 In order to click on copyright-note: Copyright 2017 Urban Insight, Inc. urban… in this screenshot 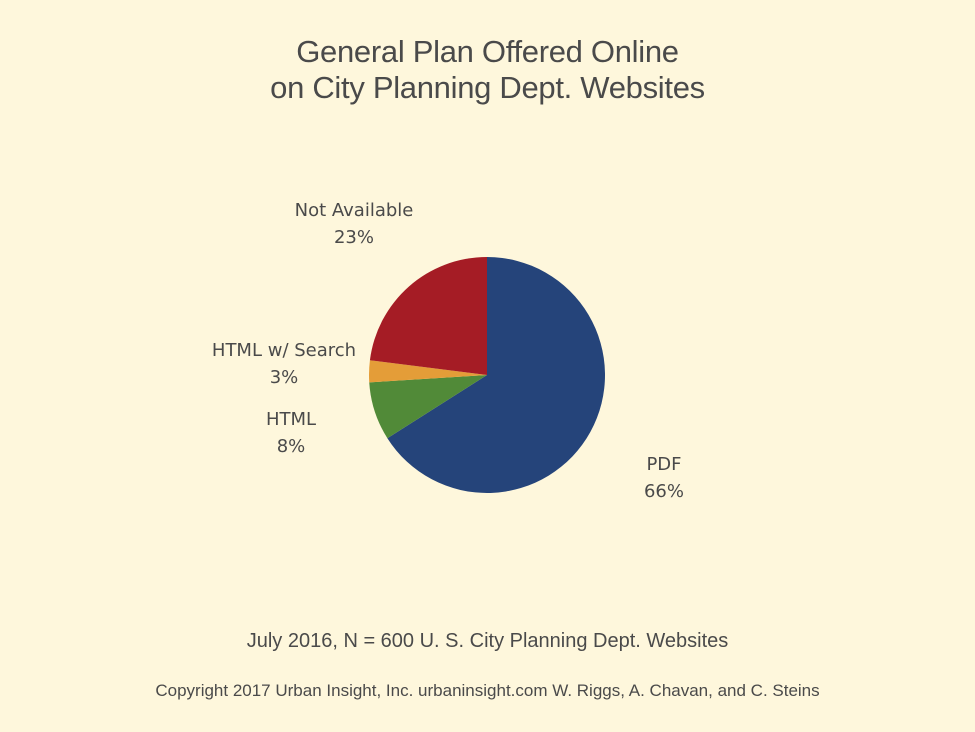, I will do `click(487, 690)`.